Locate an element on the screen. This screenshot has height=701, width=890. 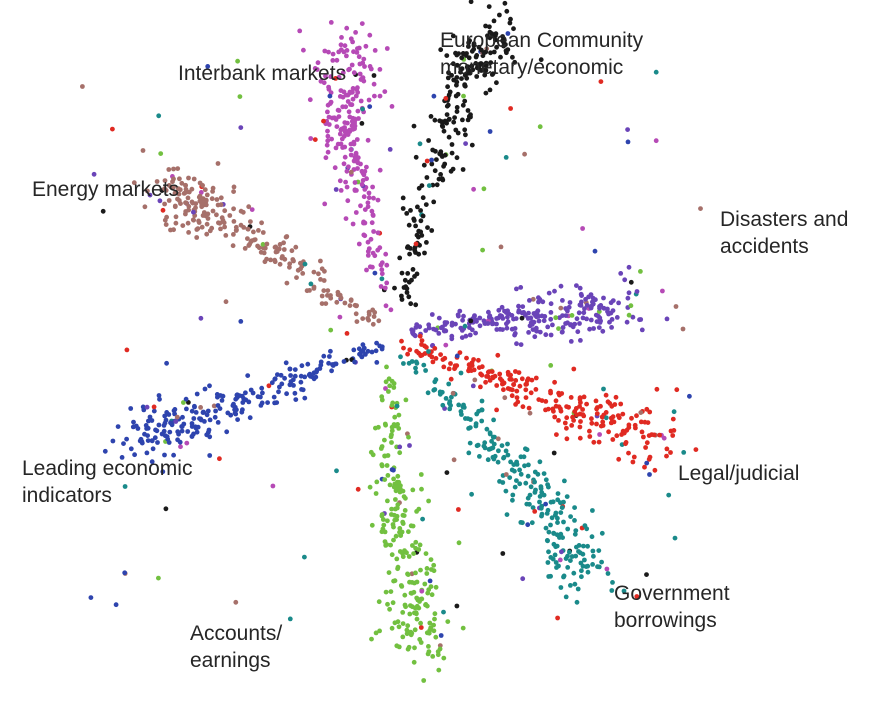
cluster-label-line: Legal/judicial is located at coordinates (738, 473).